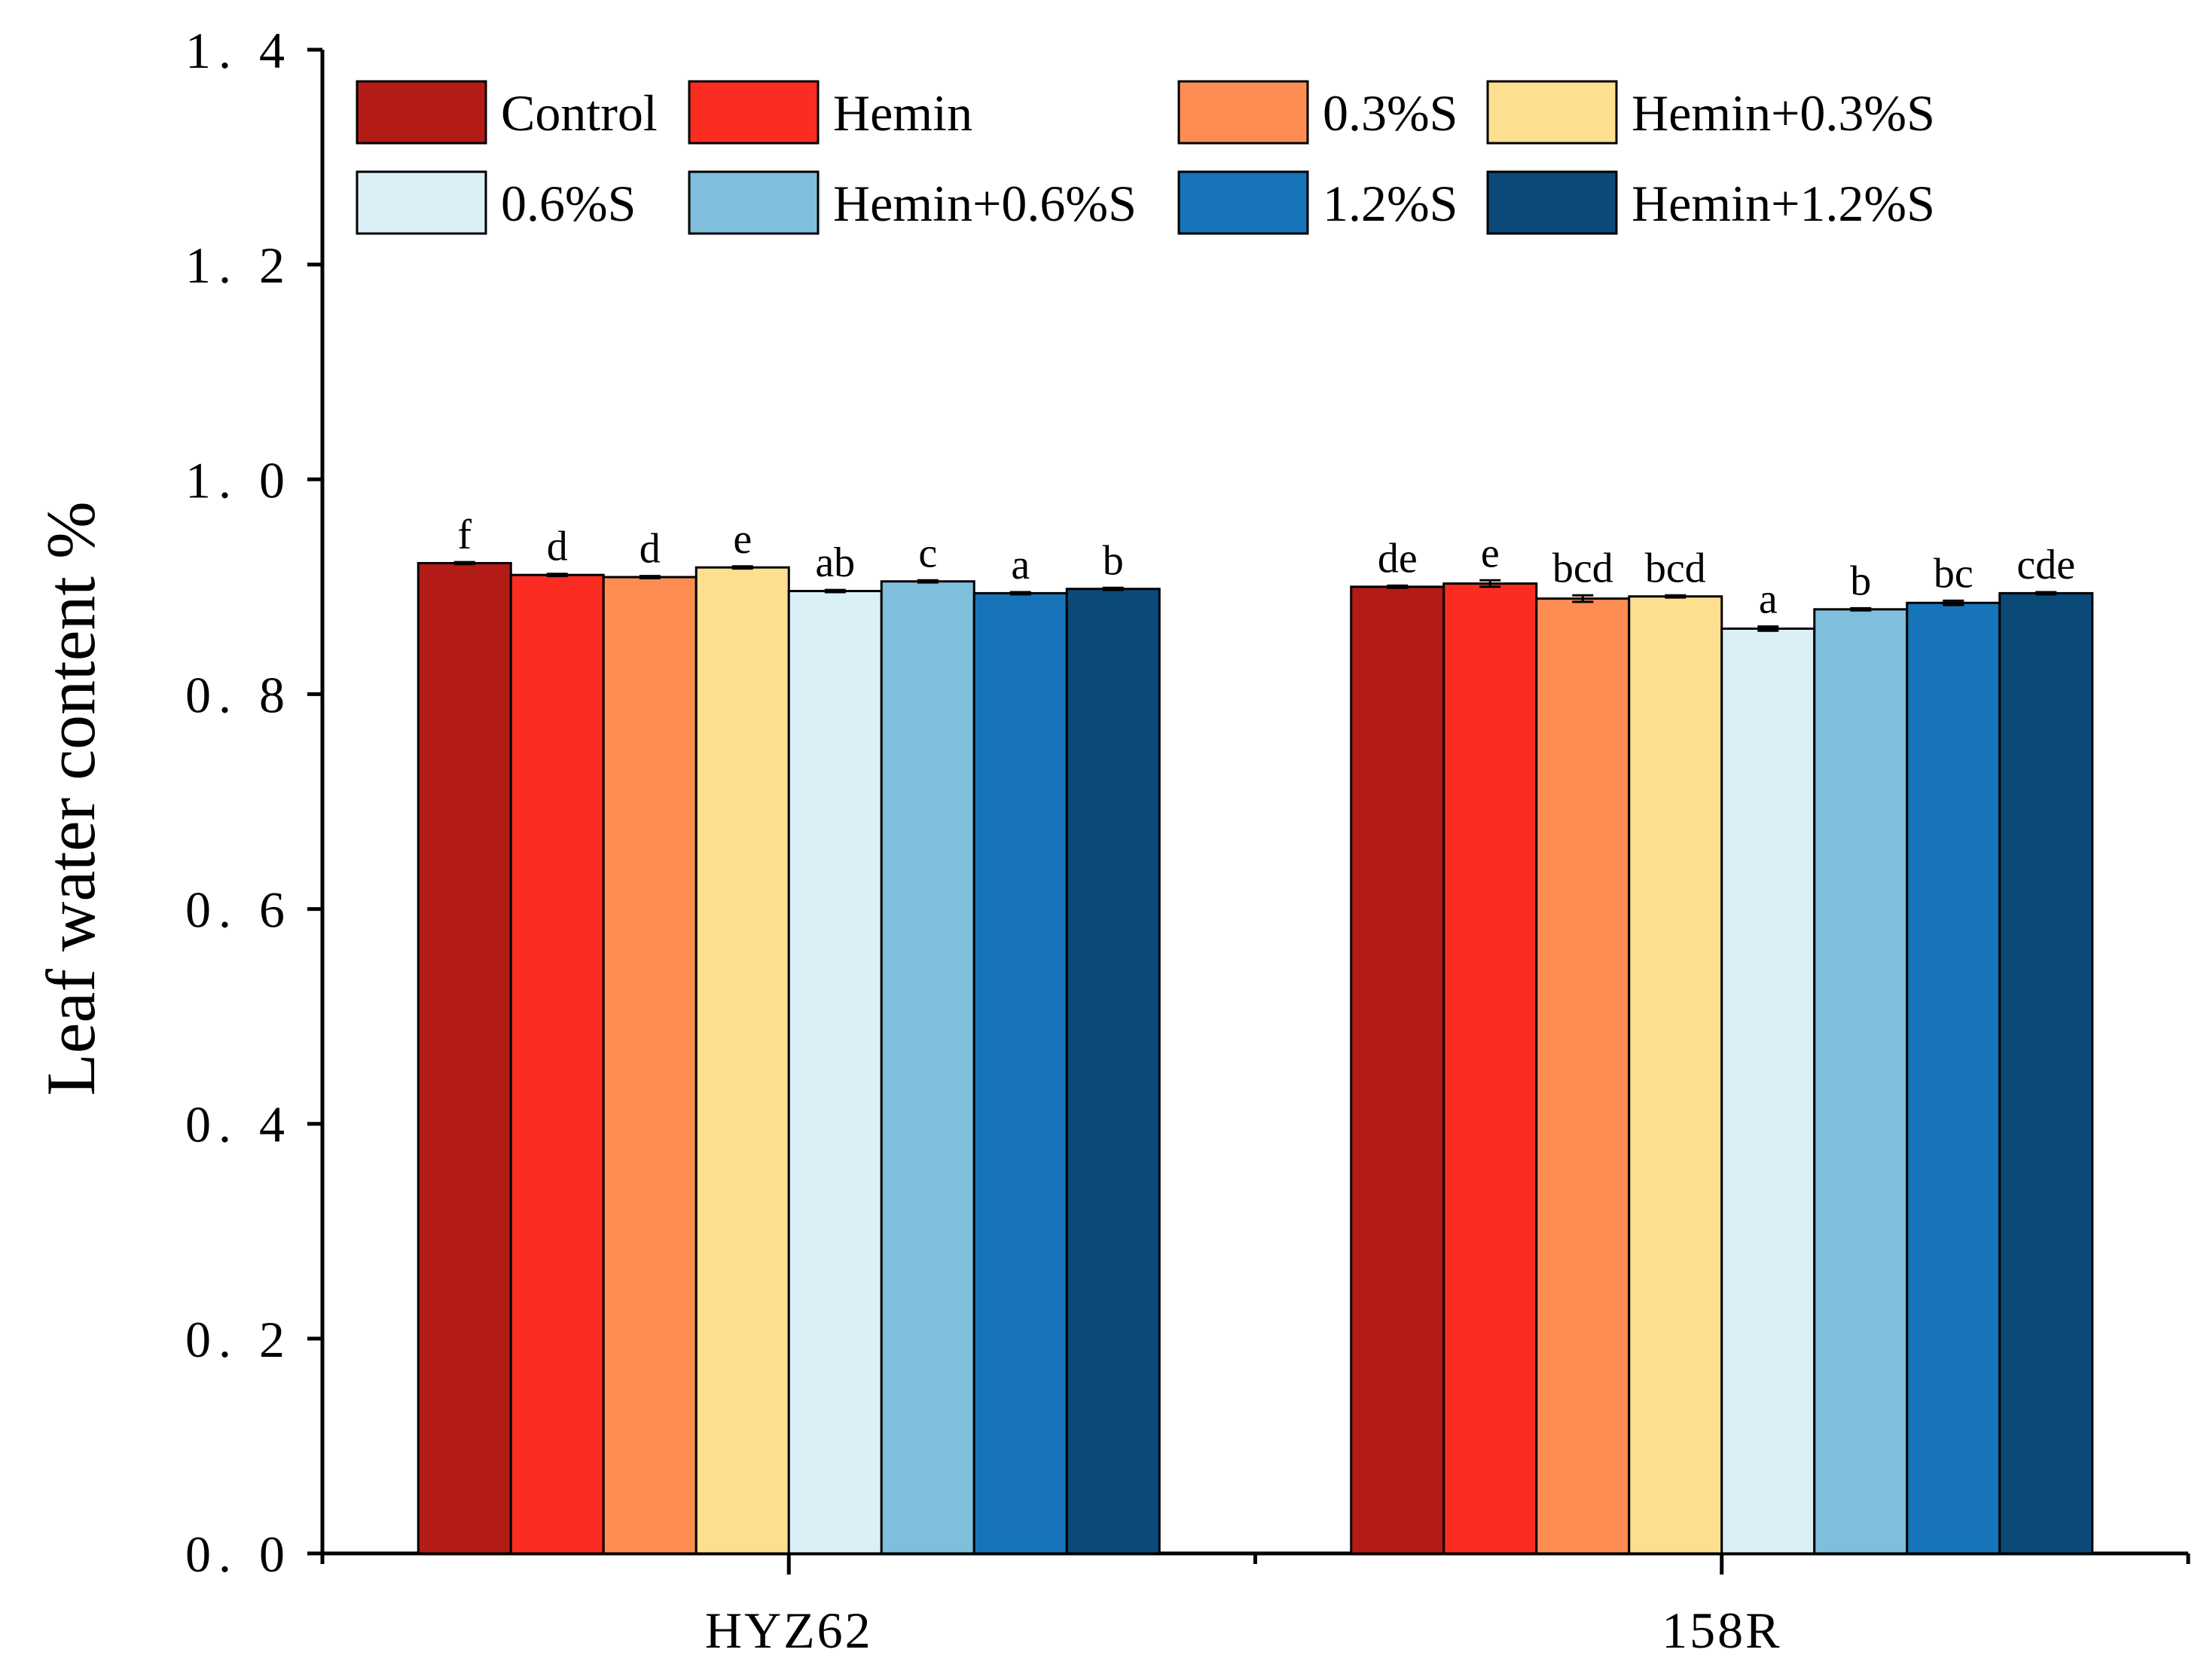  What do you see at coordinates (239, 265) in the screenshot?
I see `y-tick-label: 1. 2` at bounding box center [239, 265].